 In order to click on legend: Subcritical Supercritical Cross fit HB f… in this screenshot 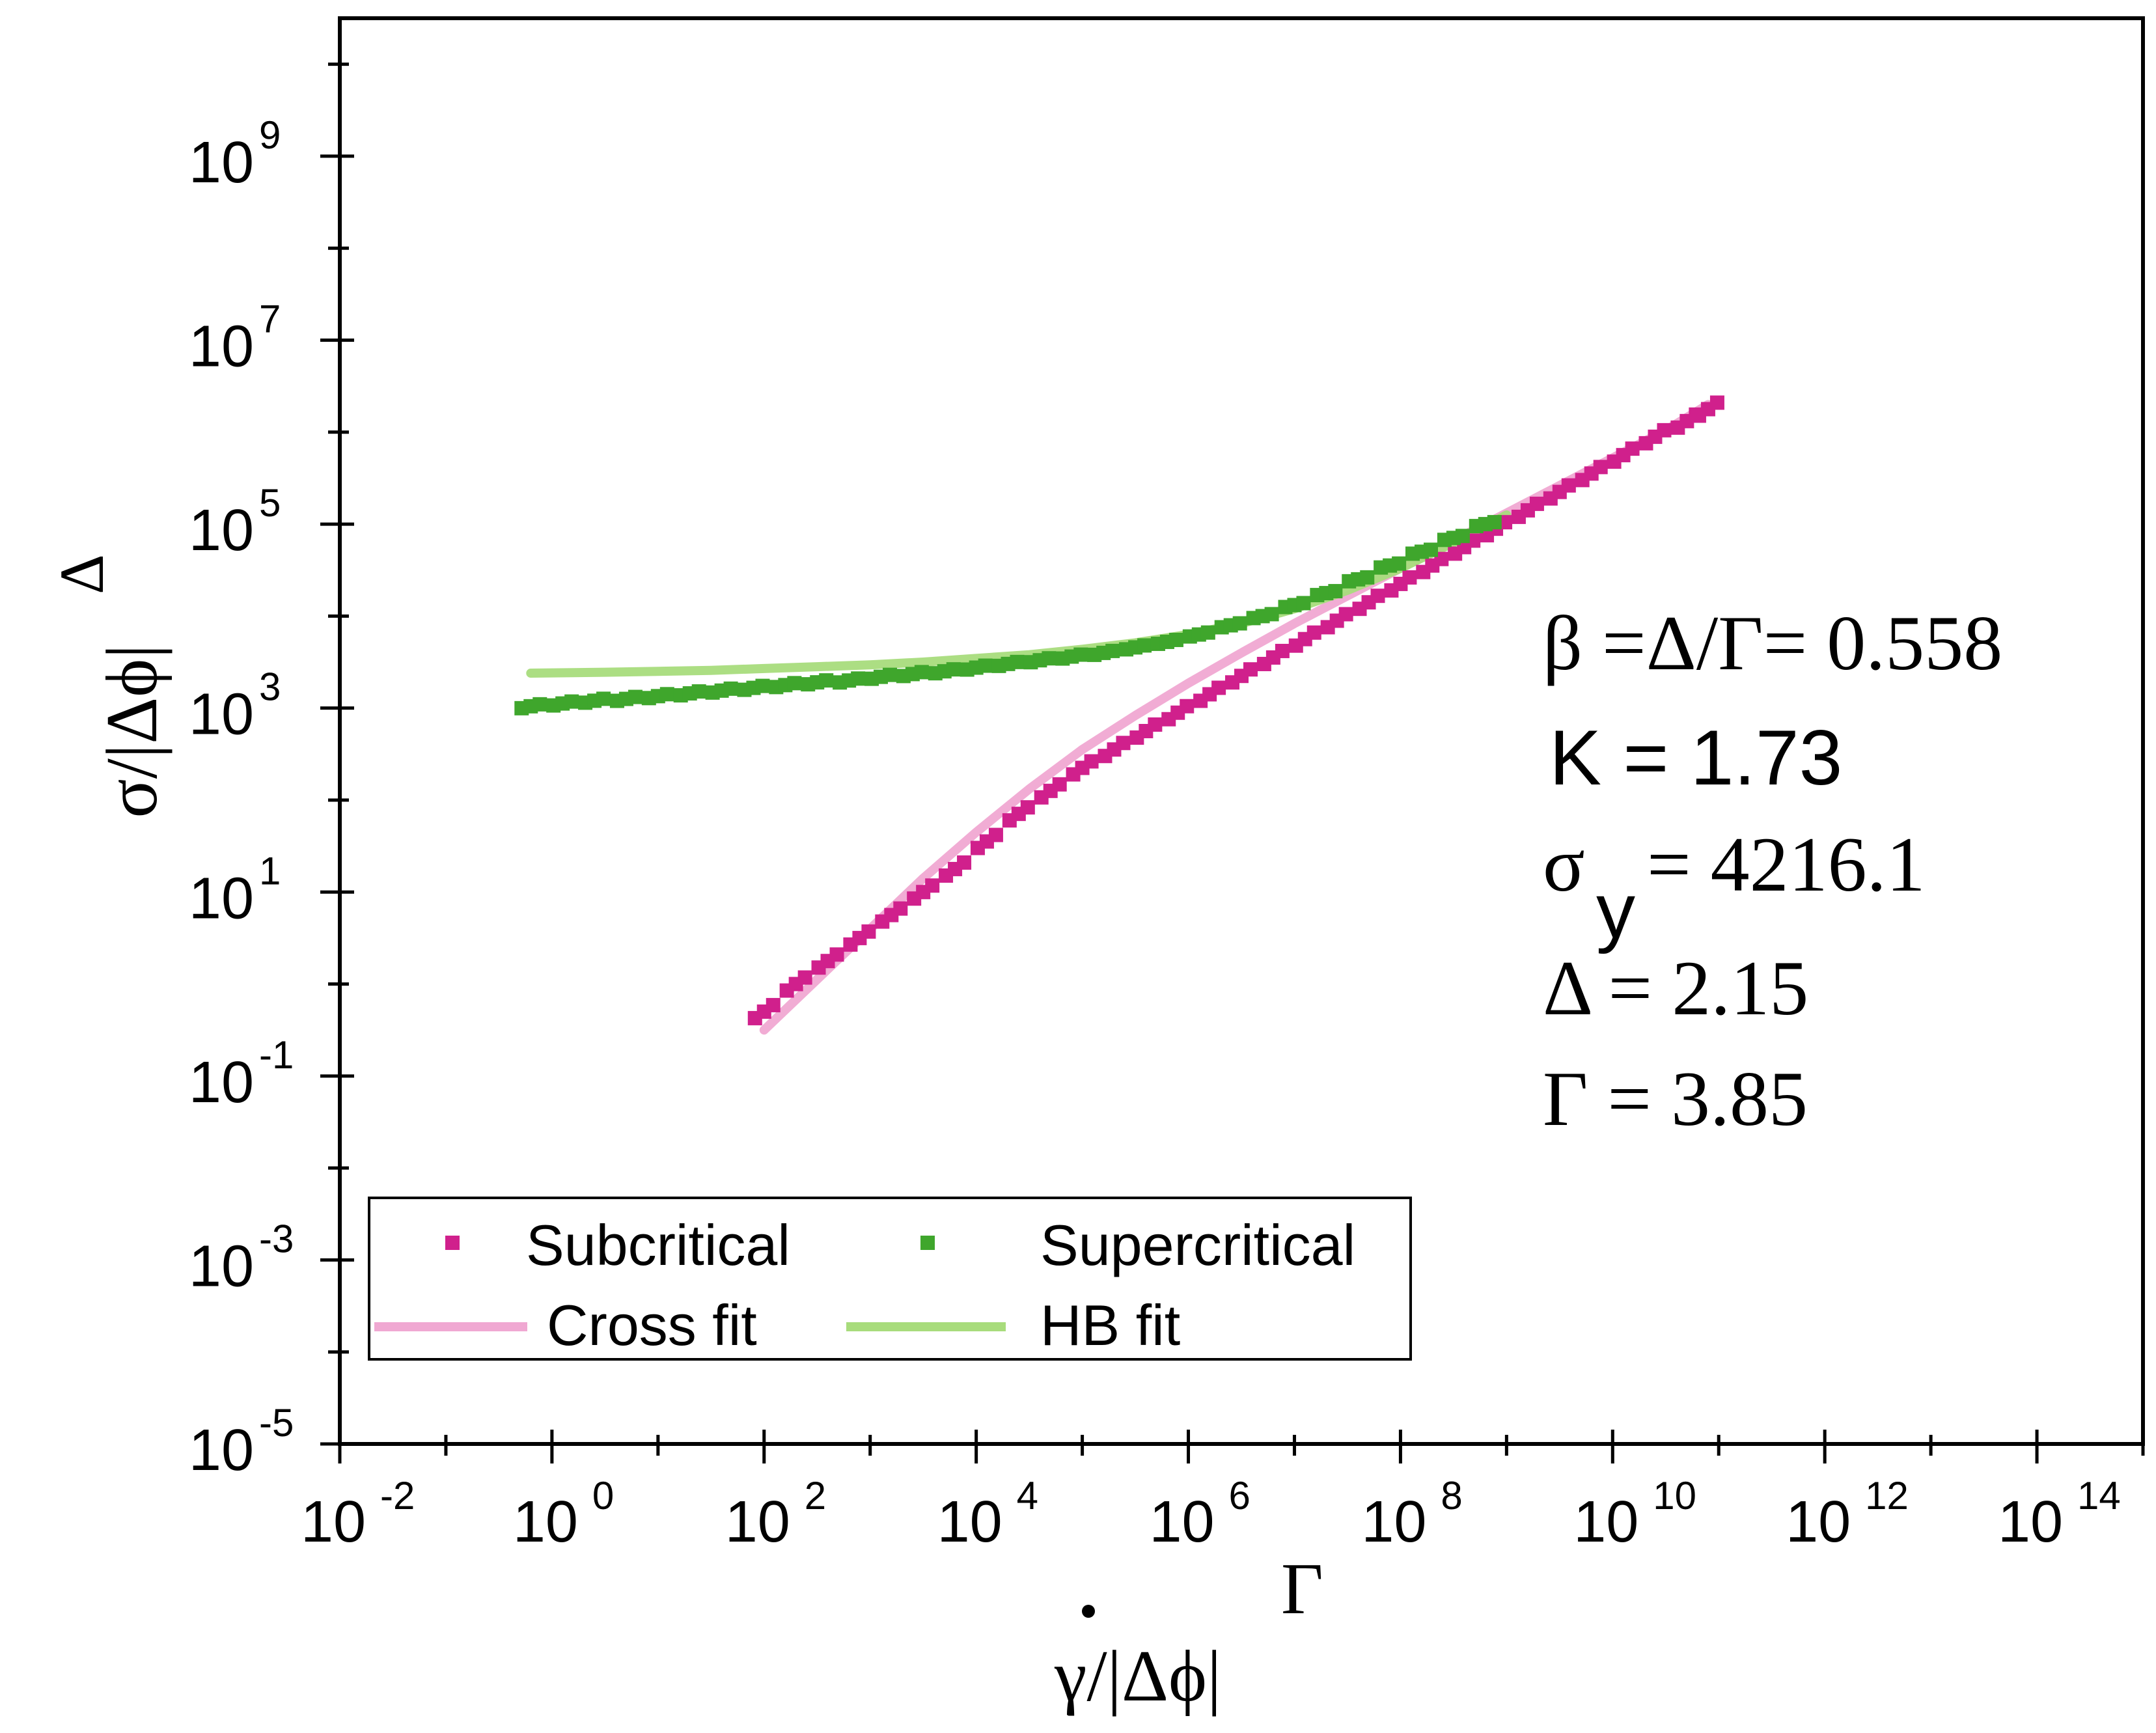, I will do `click(890, 1279)`.